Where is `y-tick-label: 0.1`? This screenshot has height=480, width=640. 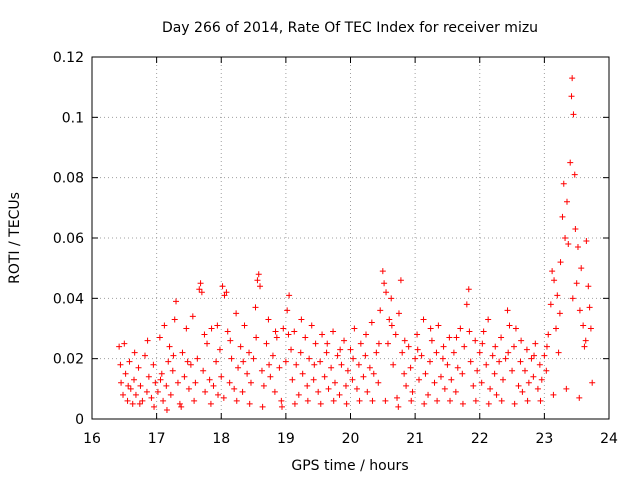
y-tick-label: 0.1 is located at coordinates (73, 118).